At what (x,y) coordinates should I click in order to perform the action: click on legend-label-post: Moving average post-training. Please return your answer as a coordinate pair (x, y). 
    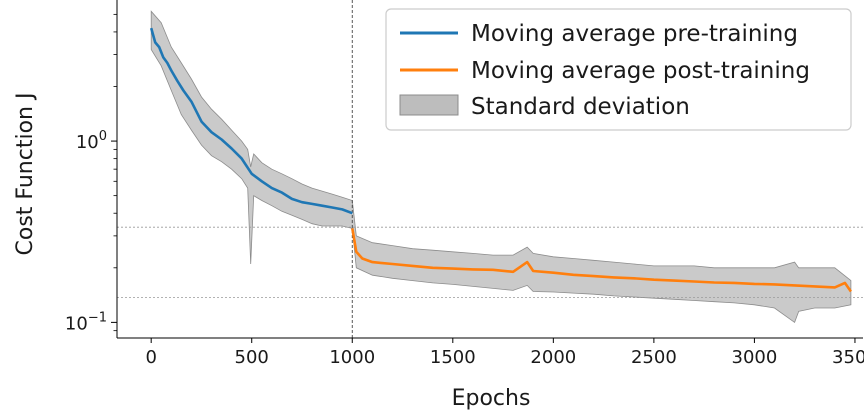
    Looking at the image, I should click on (640, 71).